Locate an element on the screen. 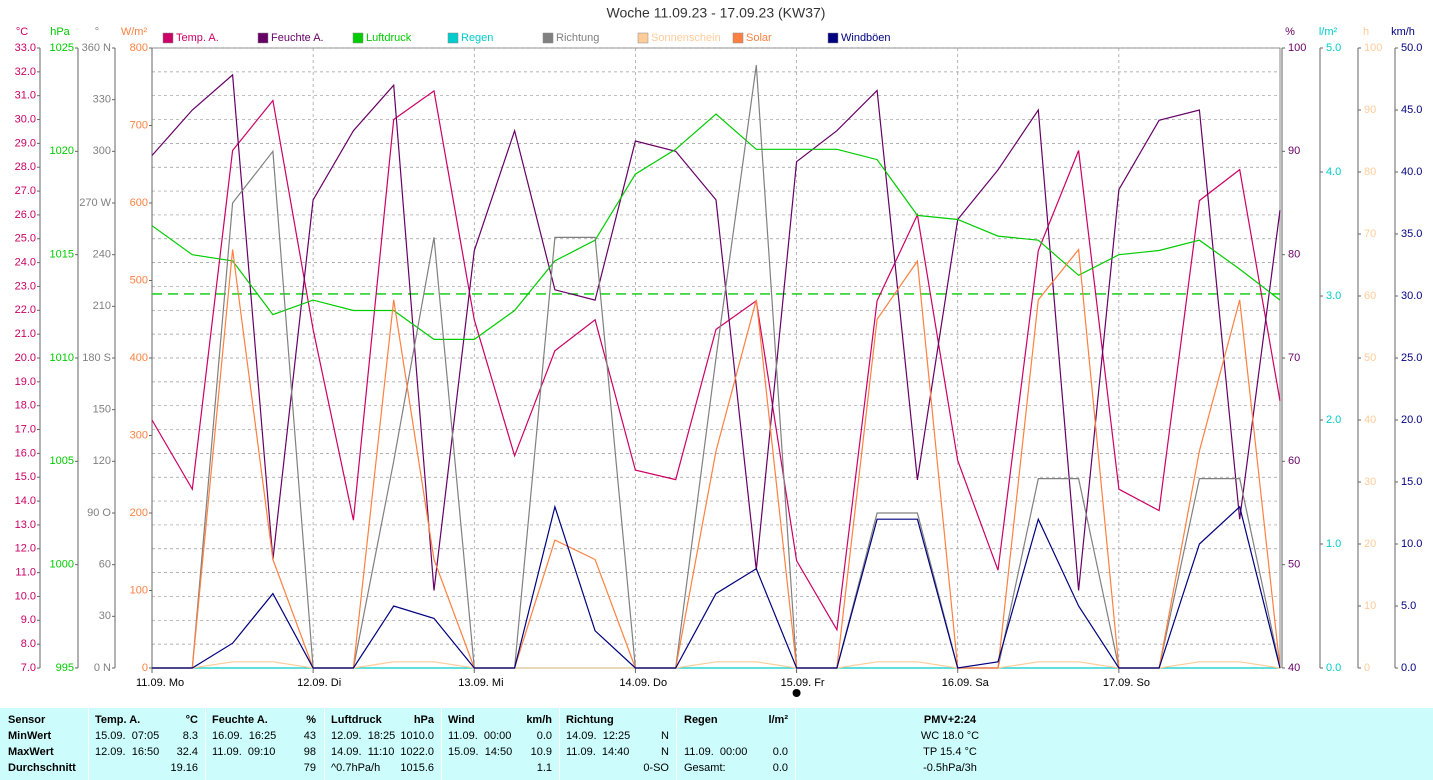 The width and height of the screenshot is (1433, 780). legend-label: Sonnenschein is located at coordinates (686, 38).